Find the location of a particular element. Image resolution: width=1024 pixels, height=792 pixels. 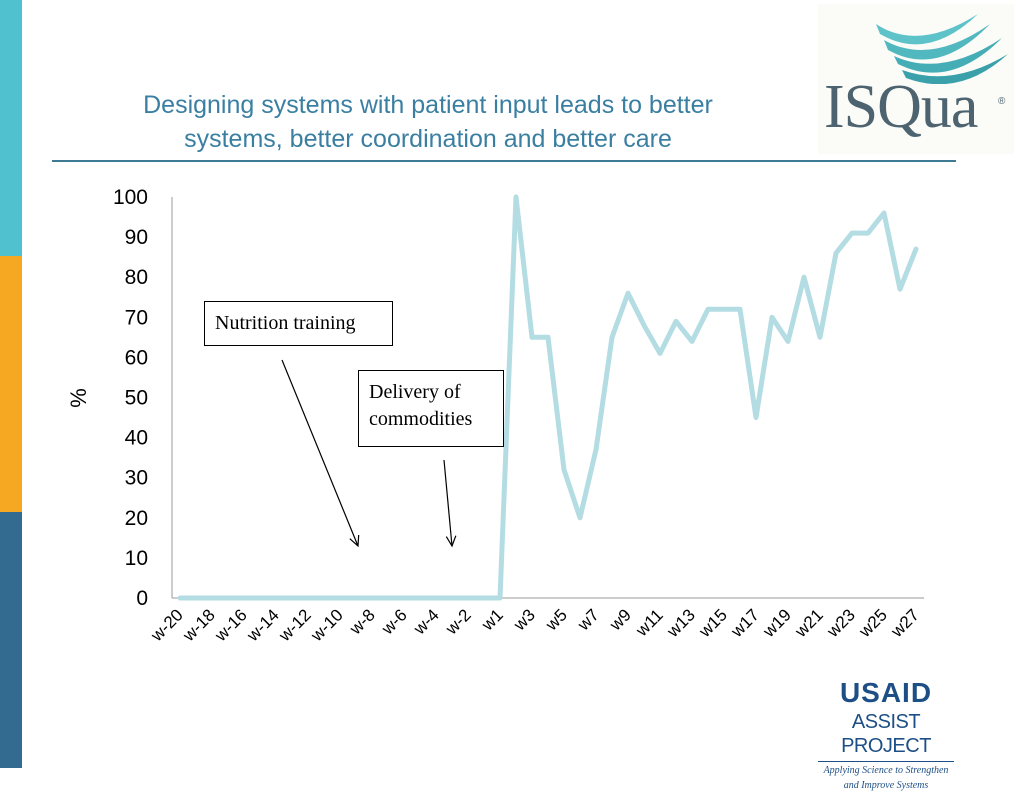

x-tick-label: w-10 is located at coordinates (327, 625).